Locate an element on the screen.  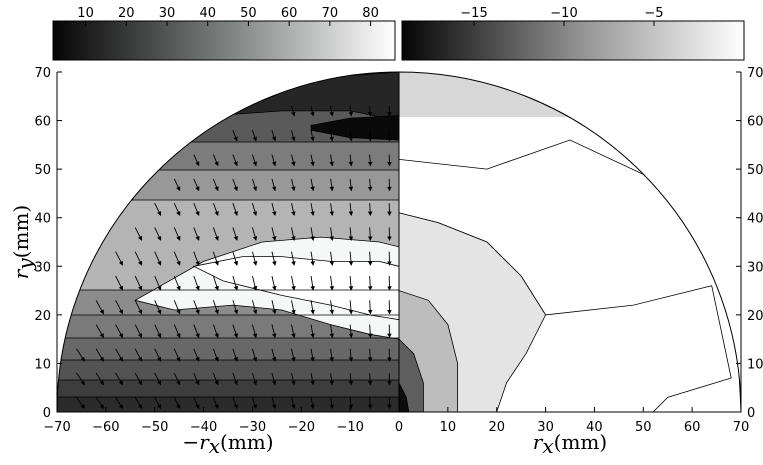
x-right-tick-label: 20 is located at coordinates (496, 427).